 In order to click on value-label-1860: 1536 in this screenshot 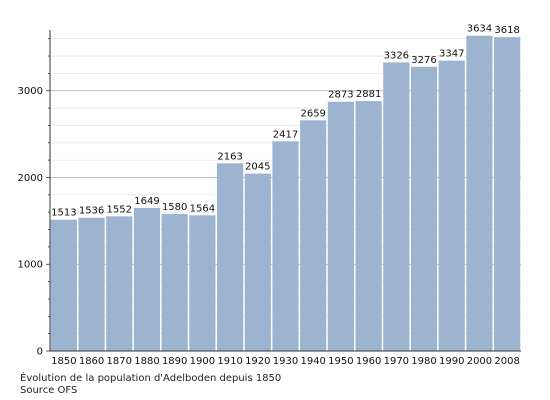, I will do `click(91, 211)`.